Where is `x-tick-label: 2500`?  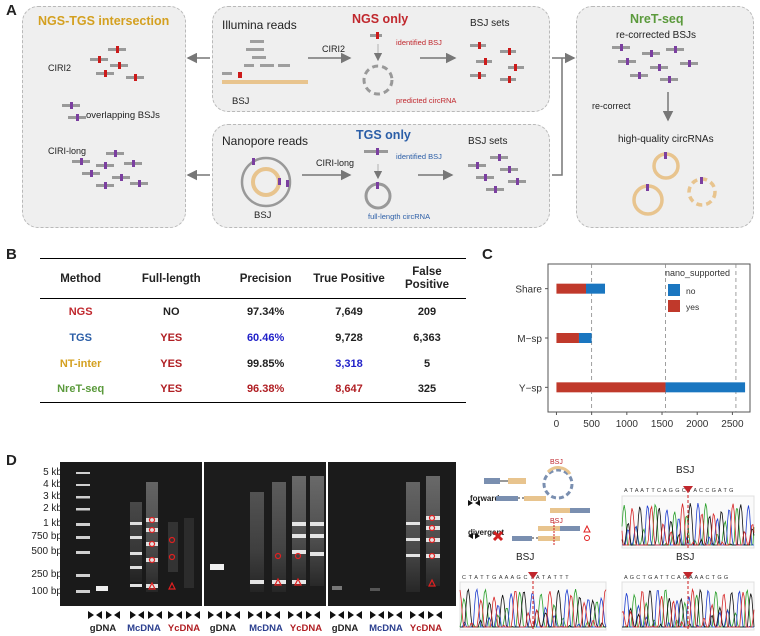 x-tick-label: 2500 is located at coordinates (732, 424).